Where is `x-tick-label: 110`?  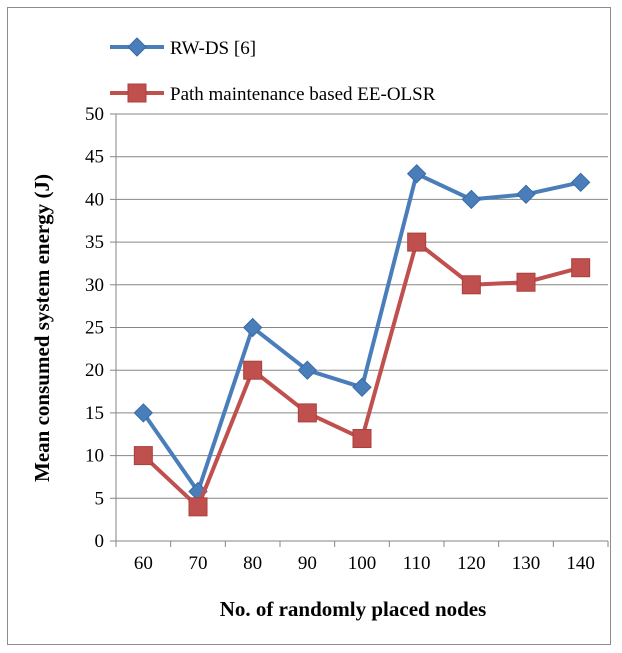
x-tick-label: 110 is located at coordinates (417, 563).